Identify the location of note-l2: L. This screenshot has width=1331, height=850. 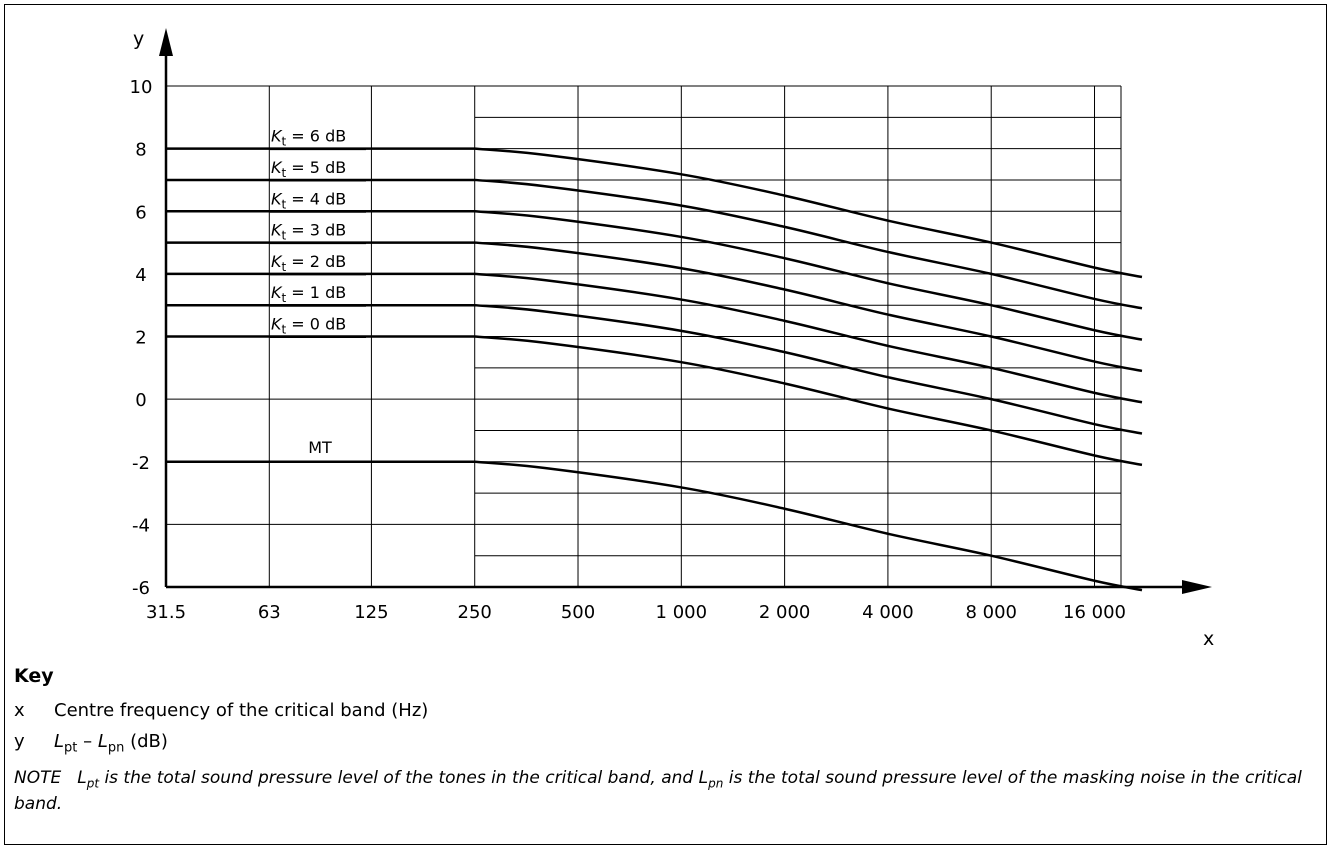
(703, 778).